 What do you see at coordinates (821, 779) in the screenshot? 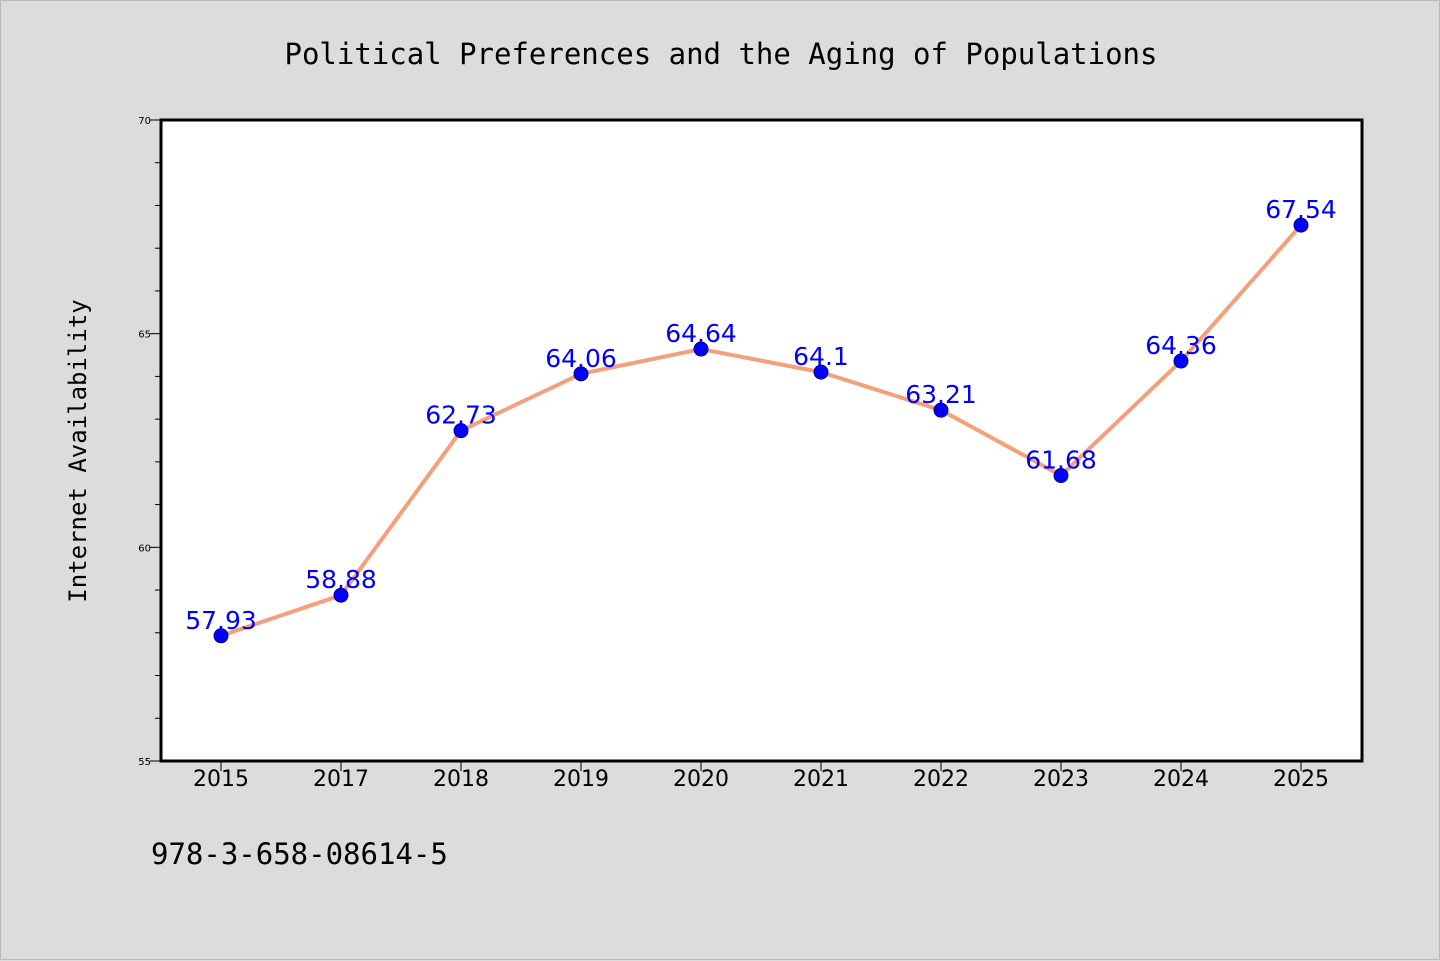
I see `x-tick-label: 2021` at bounding box center [821, 779].